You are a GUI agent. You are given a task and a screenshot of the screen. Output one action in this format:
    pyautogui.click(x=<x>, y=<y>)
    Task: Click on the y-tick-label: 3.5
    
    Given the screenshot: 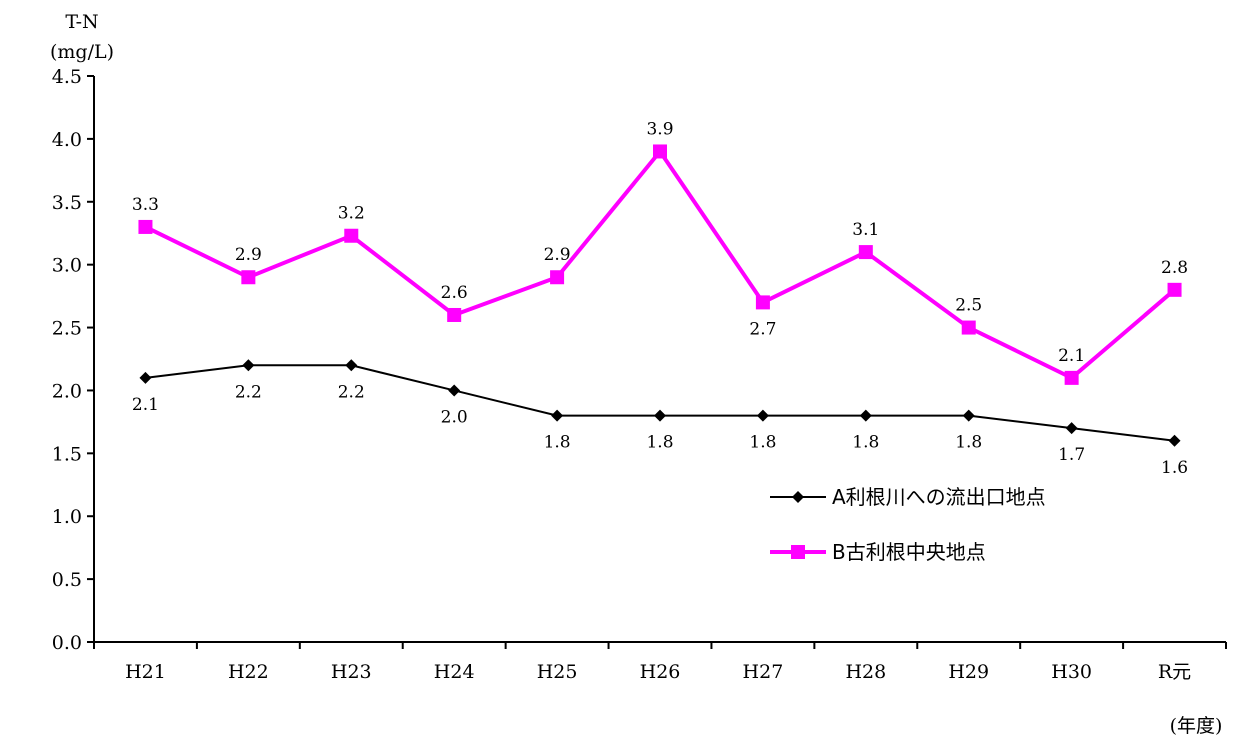 What is the action you would take?
    pyautogui.click(x=67, y=203)
    